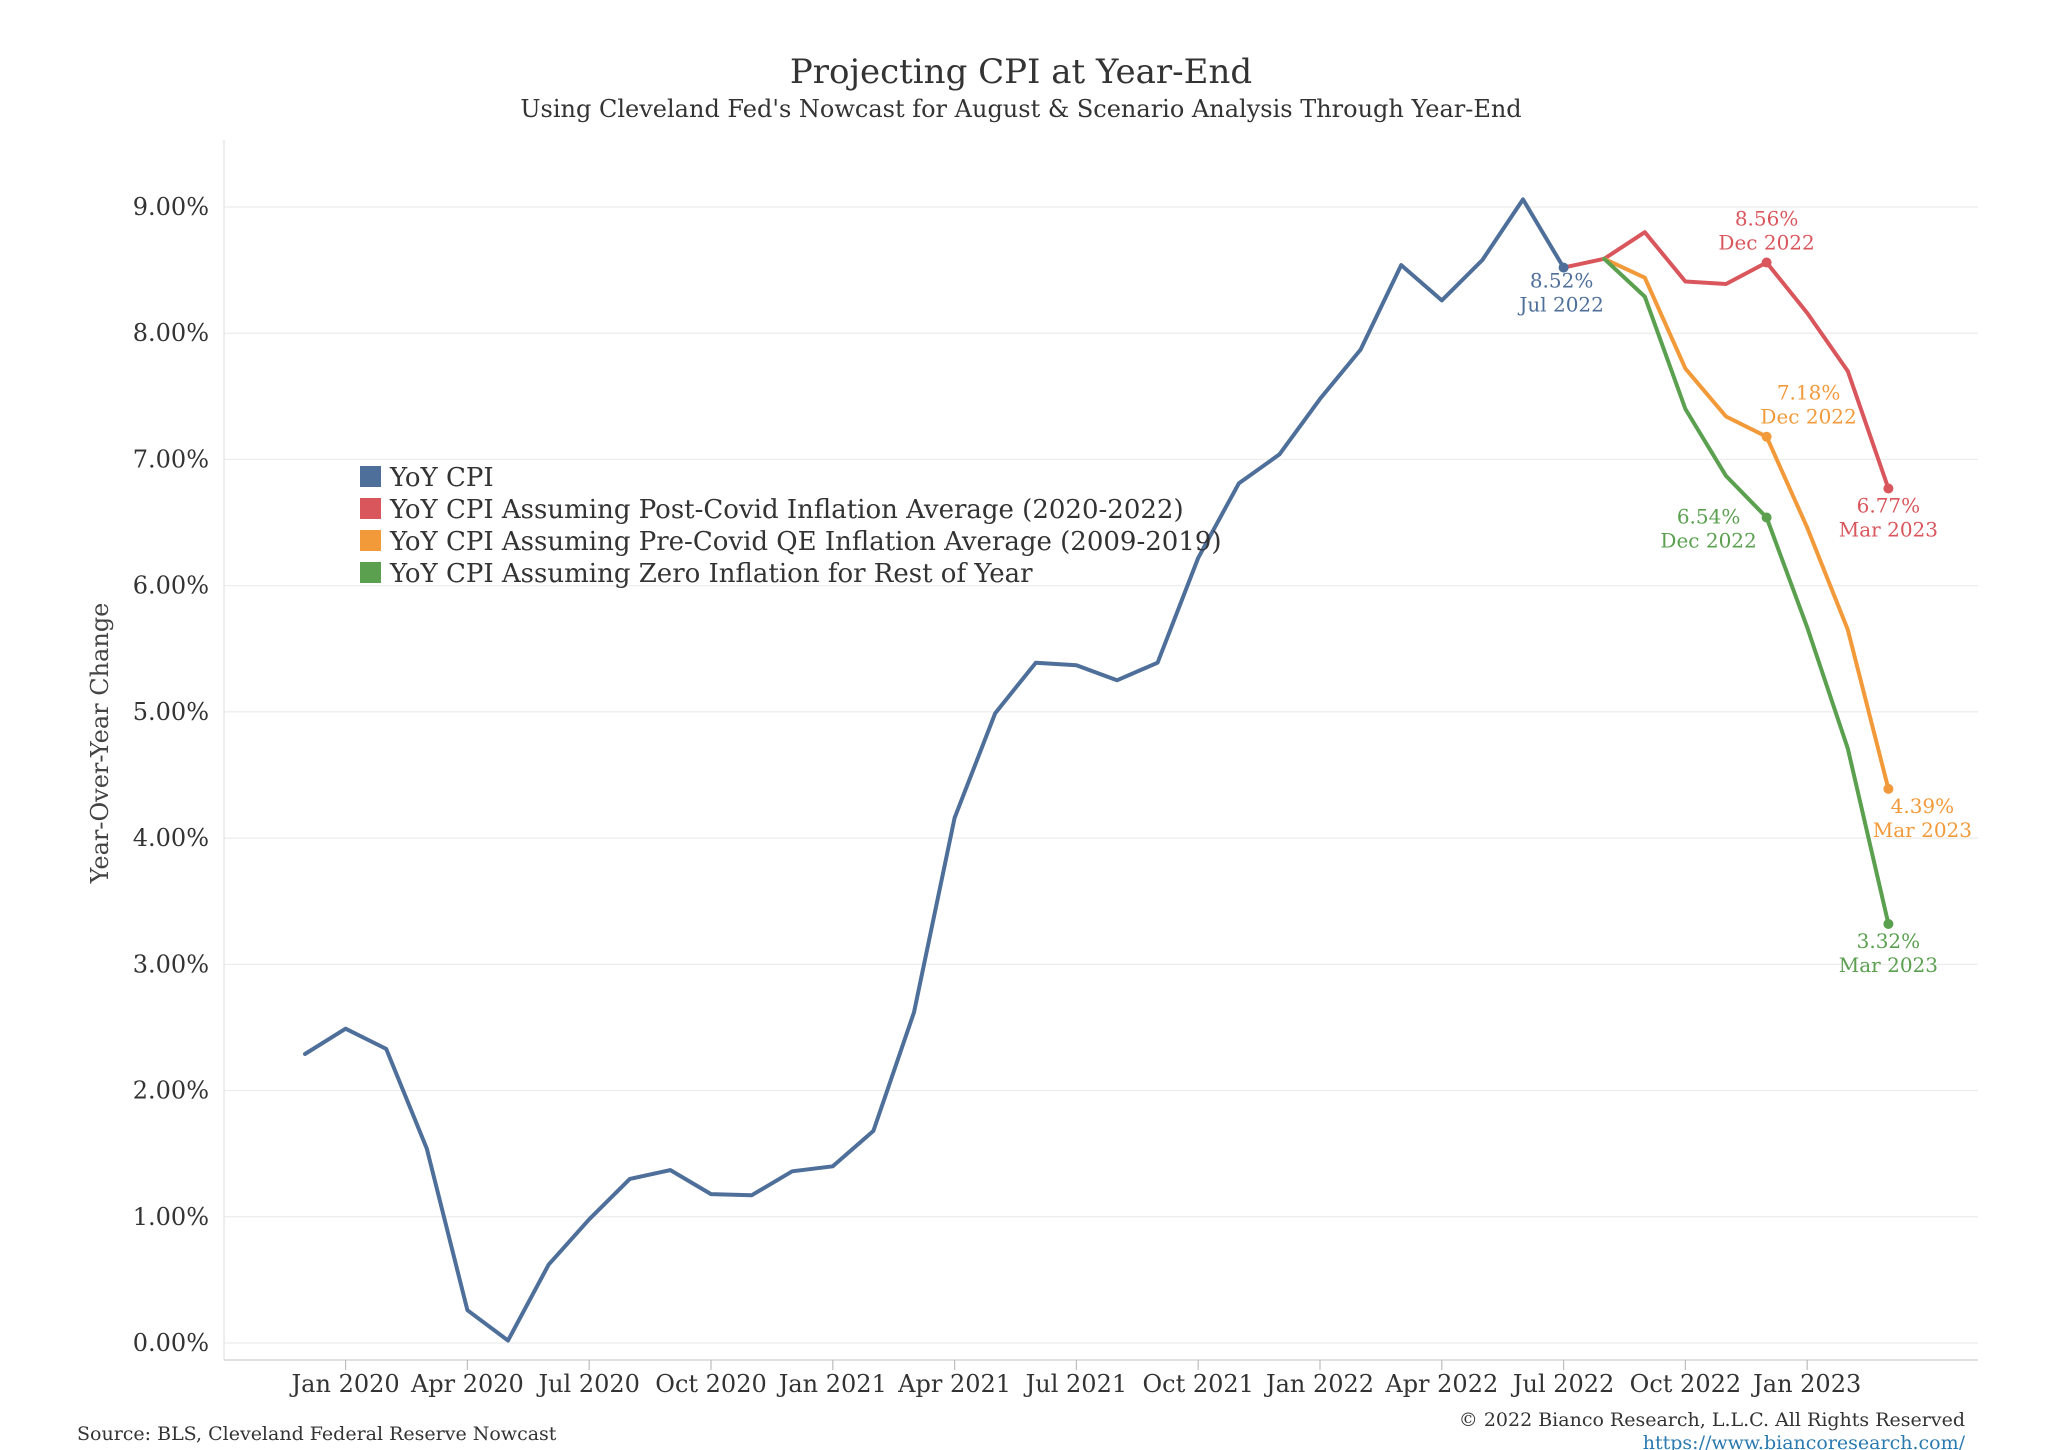 This screenshot has height=1450, width=2048. What do you see at coordinates (171, 712) in the screenshot?
I see `y-tick-label: 5.00%` at bounding box center [171, 712].